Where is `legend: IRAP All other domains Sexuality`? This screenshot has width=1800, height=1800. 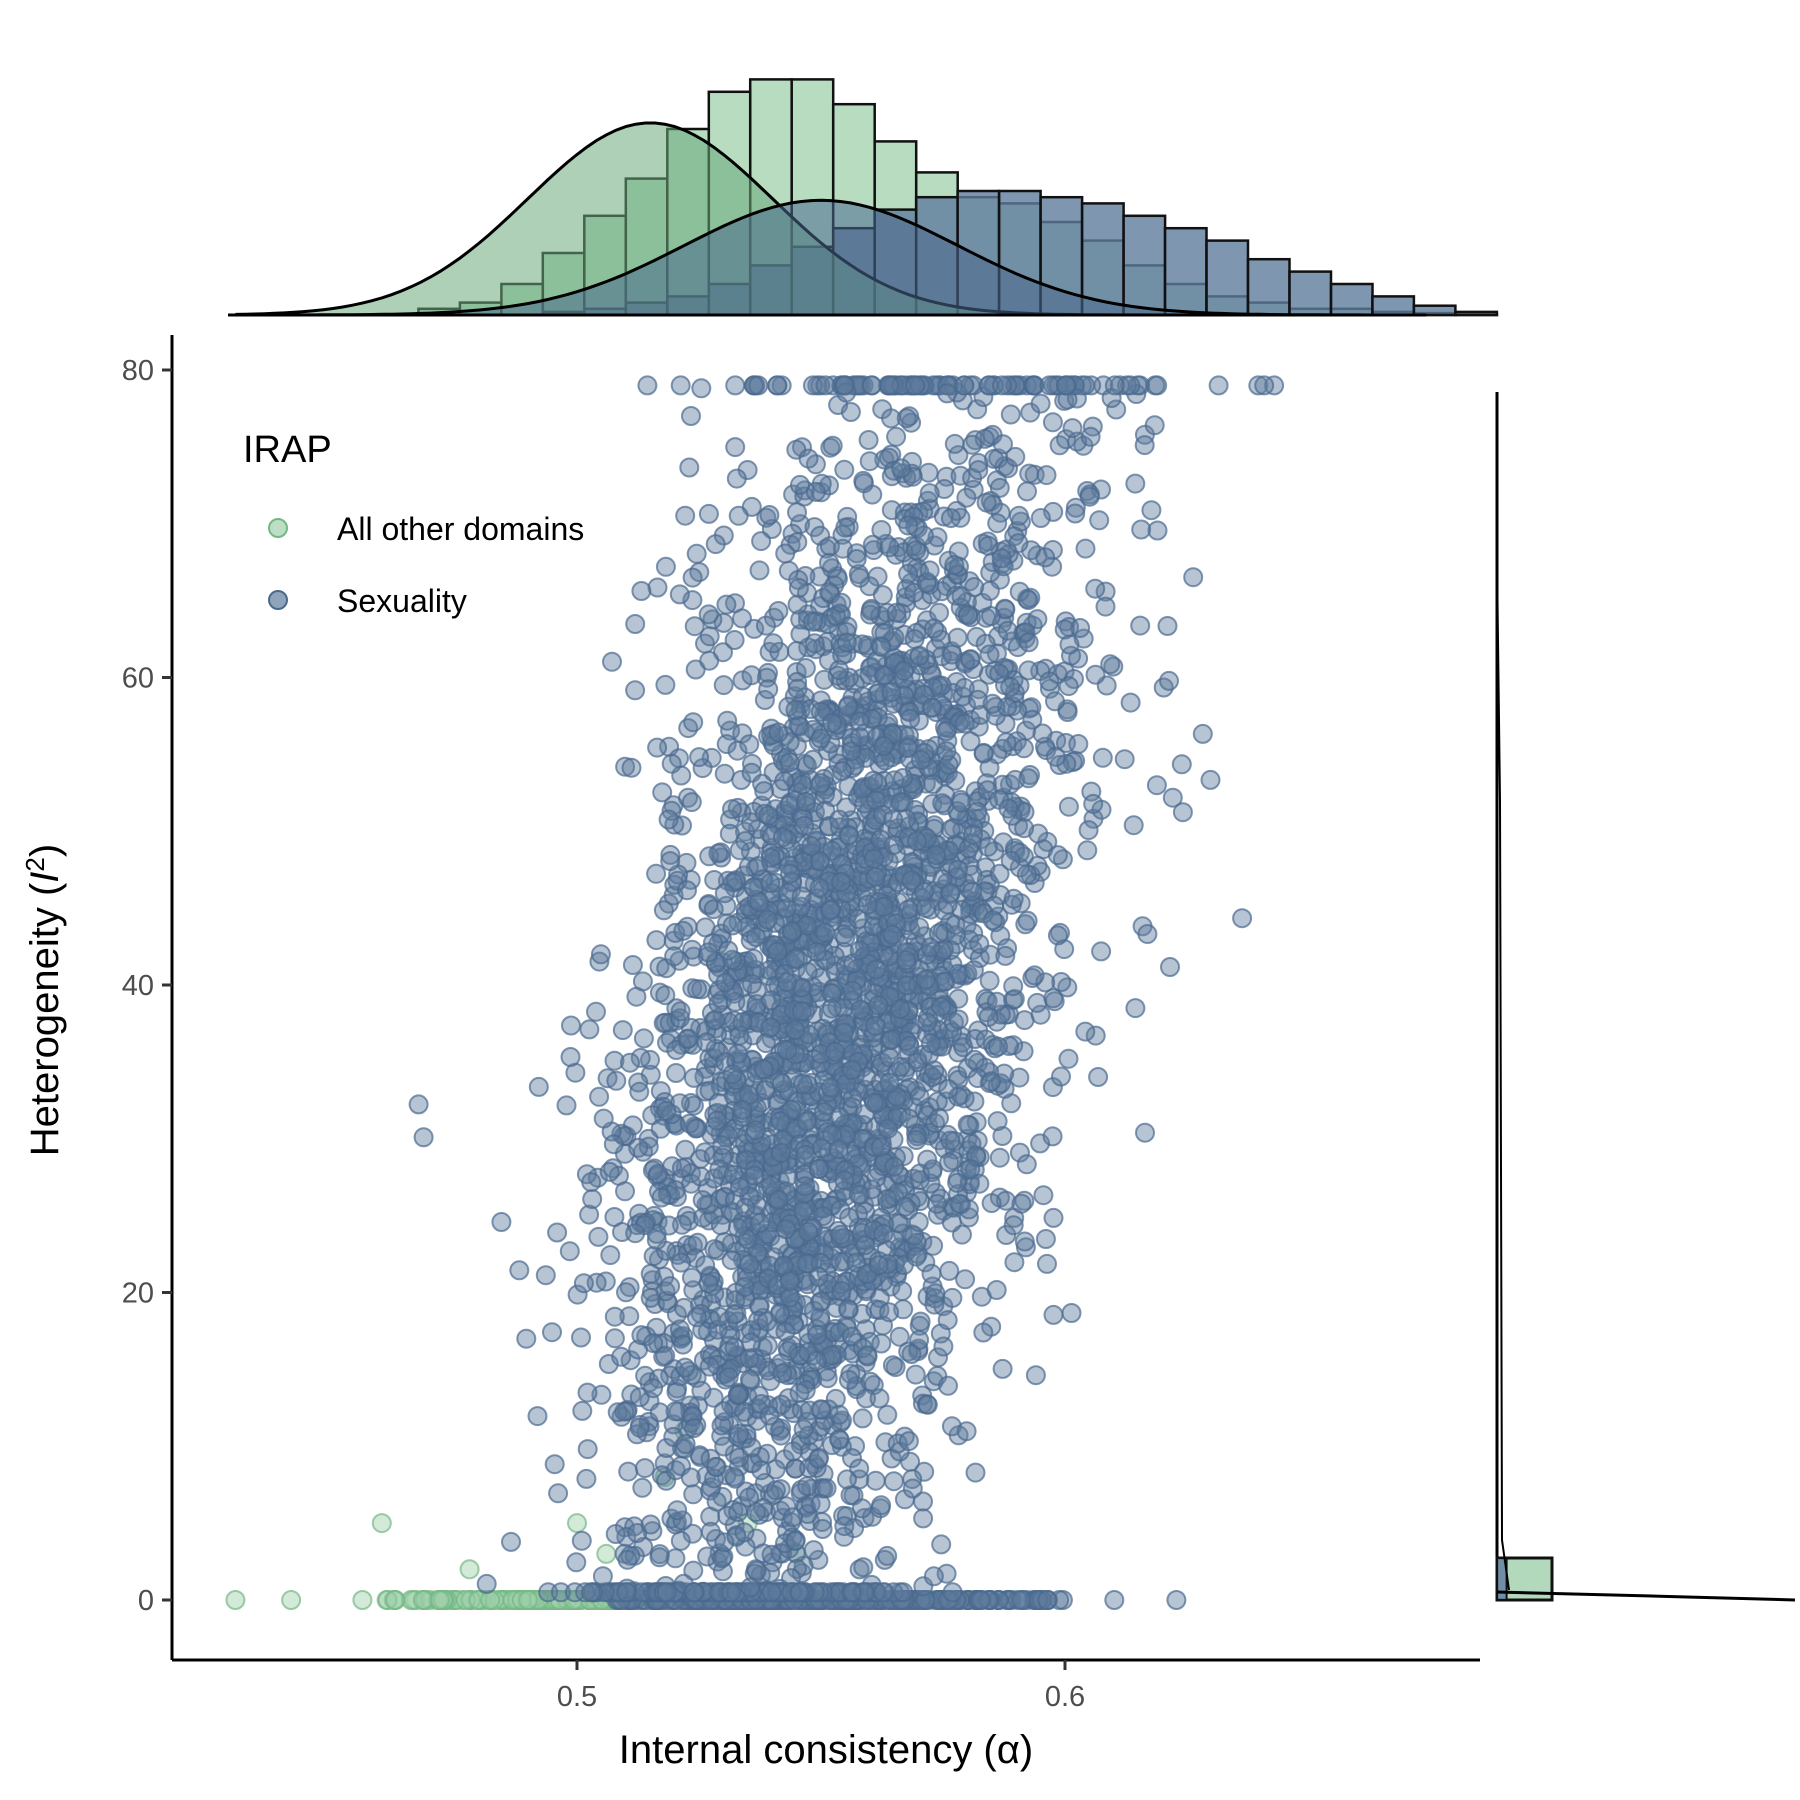 legend: IRAP All other domains Sexuality is located at coordinates (413, 524).